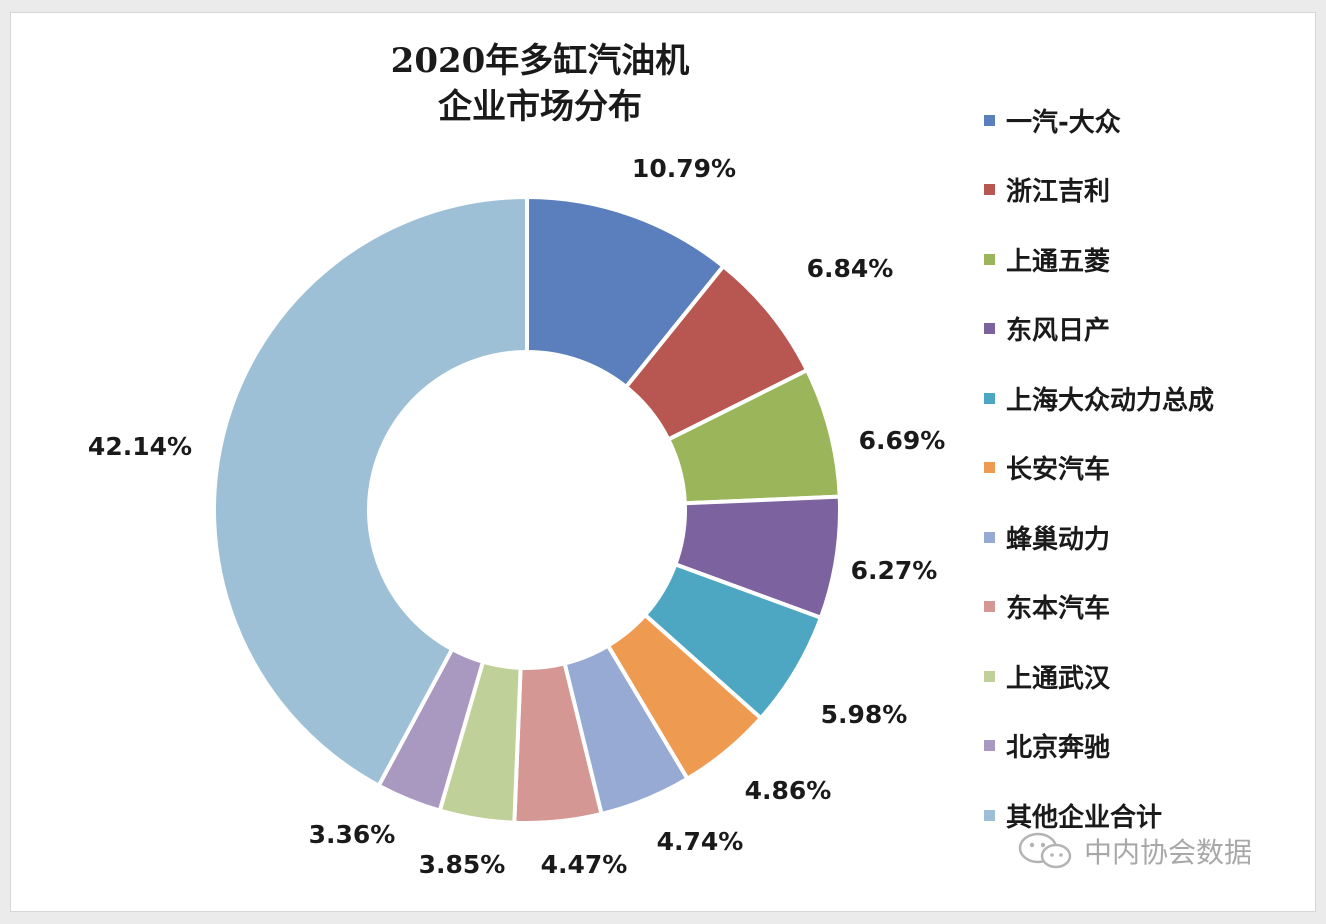  Describe the element at coordinates (684, 168) in the screenshot. I see `data-label-1: 10.79%` at that location.